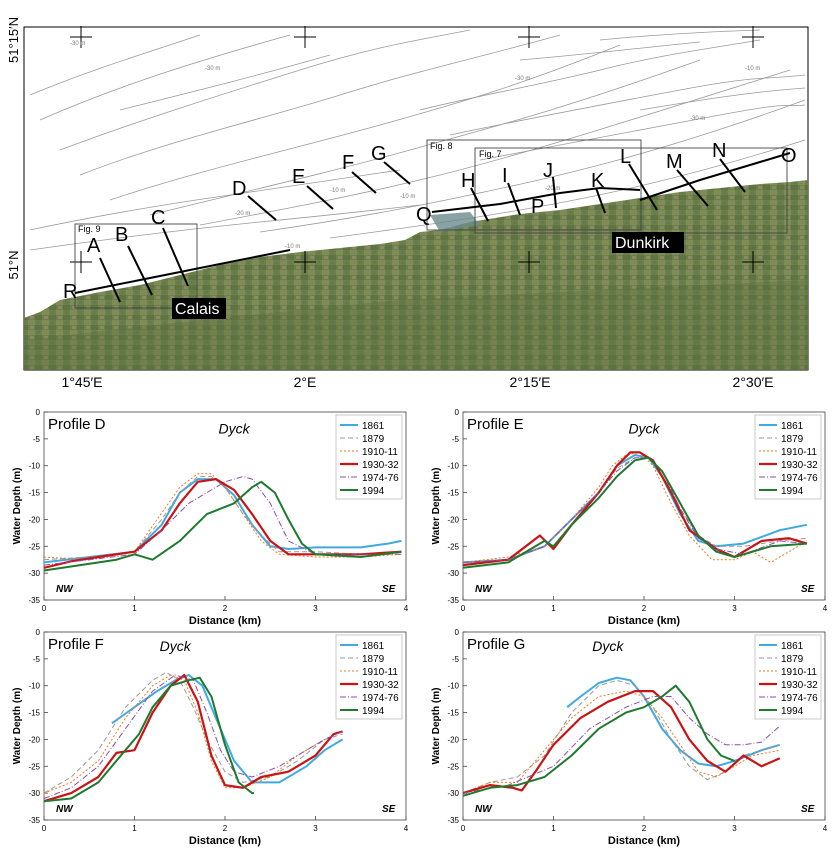 This screenshot has width=835, height=850. What do you see at coordinates (373, 426) in the screenshot?
I see `legend-label: 1861` at bounding box center [373, 426].